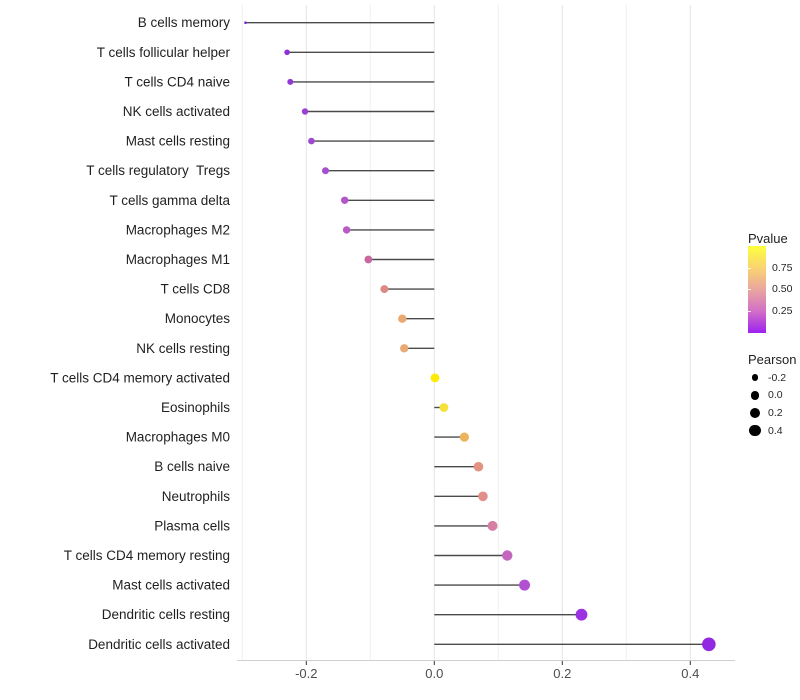 The image size is (800, 700). I want to click on y-axis-label: Dendritic cells resting, so click(166, 614).